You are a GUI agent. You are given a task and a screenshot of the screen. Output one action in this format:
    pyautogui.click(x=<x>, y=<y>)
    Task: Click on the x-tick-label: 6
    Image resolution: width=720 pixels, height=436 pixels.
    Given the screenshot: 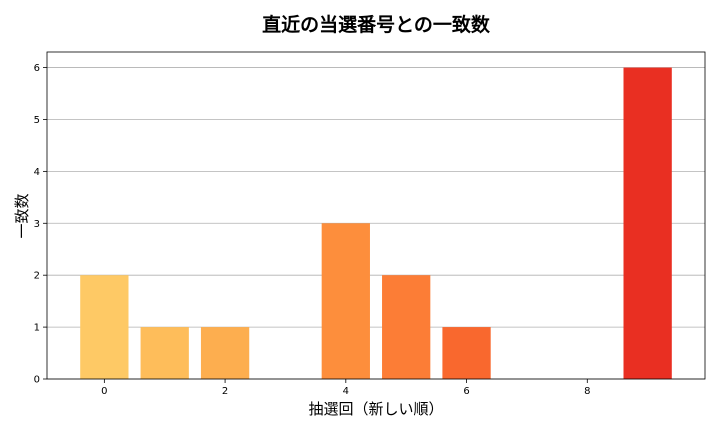 What is the action you would take?
    pyautogui.click(x=466, y=391)
    